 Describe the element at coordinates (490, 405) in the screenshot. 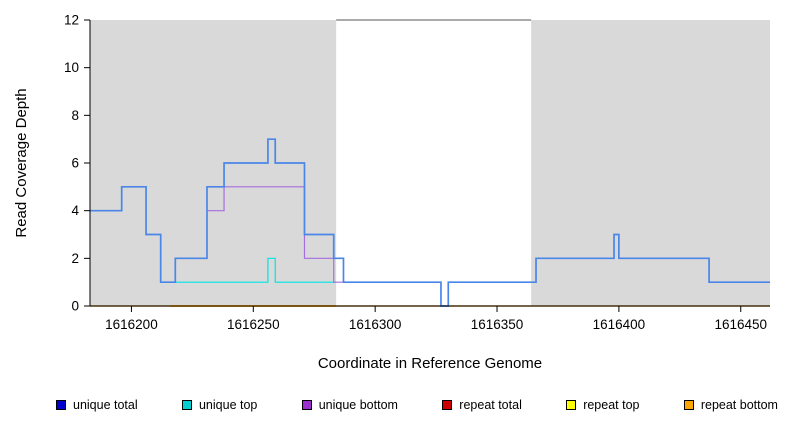

I see `legend-label: repeat total` at that location.